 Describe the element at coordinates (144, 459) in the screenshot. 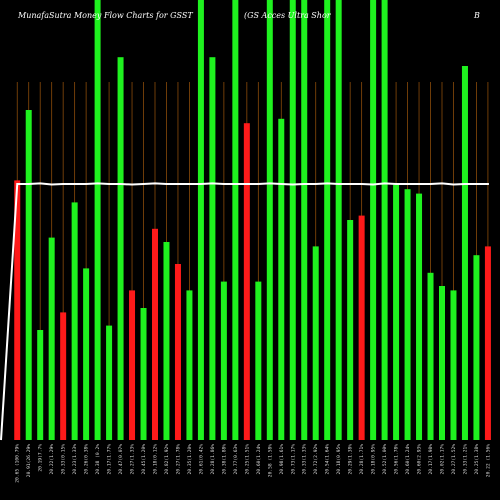

I see `x-tick-label: 20.45(1.20%` at that location.